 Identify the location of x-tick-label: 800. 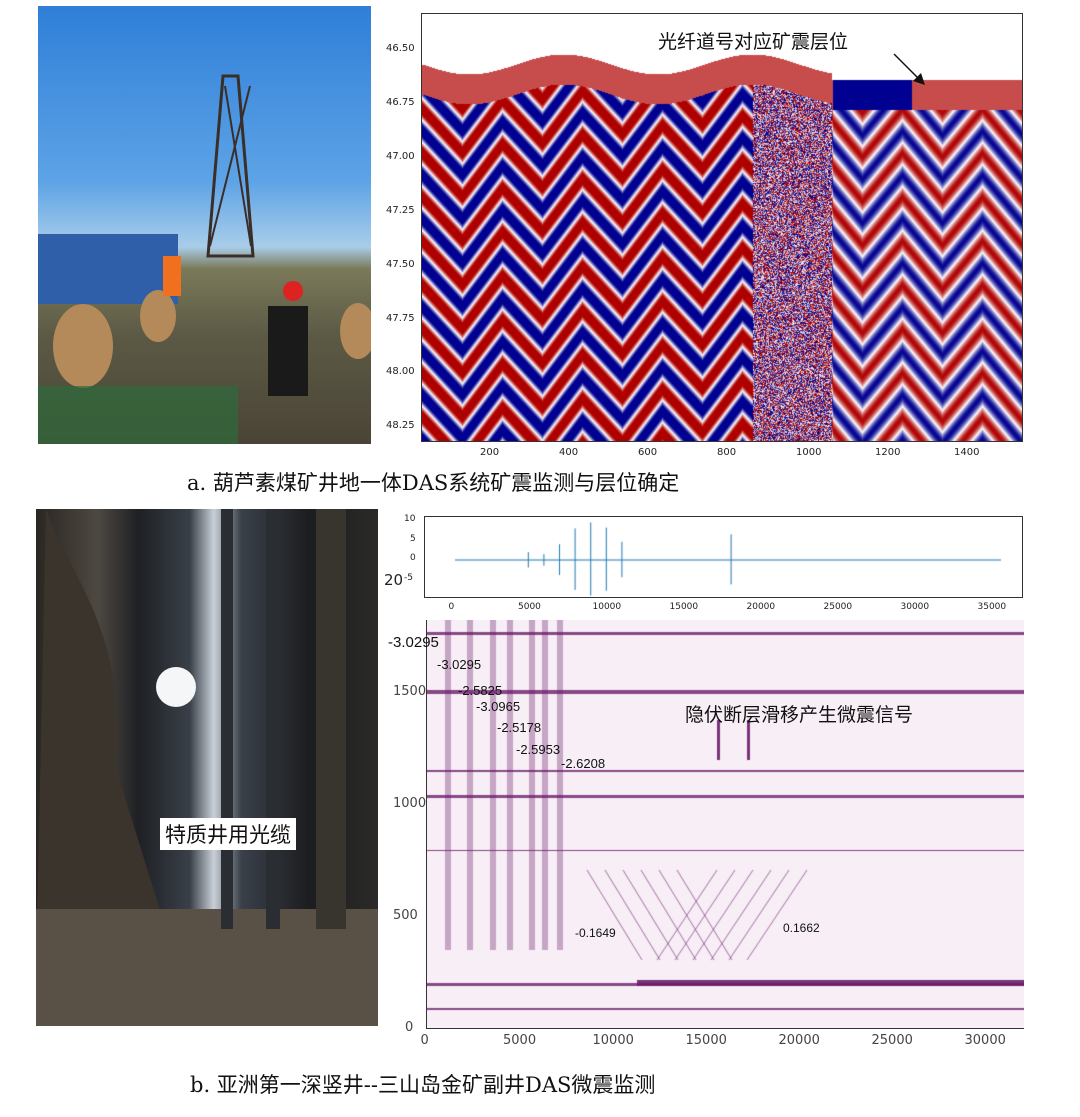
(726, 452).